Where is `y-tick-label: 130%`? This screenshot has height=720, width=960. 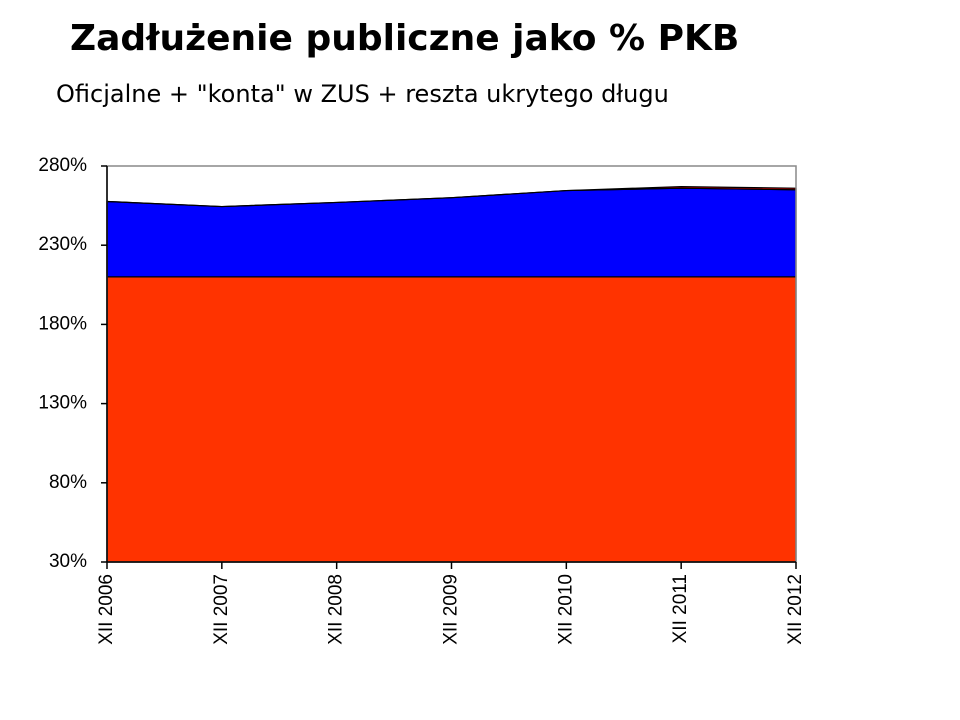 y-tick-label: 130% is located at coordinates (62, 403).